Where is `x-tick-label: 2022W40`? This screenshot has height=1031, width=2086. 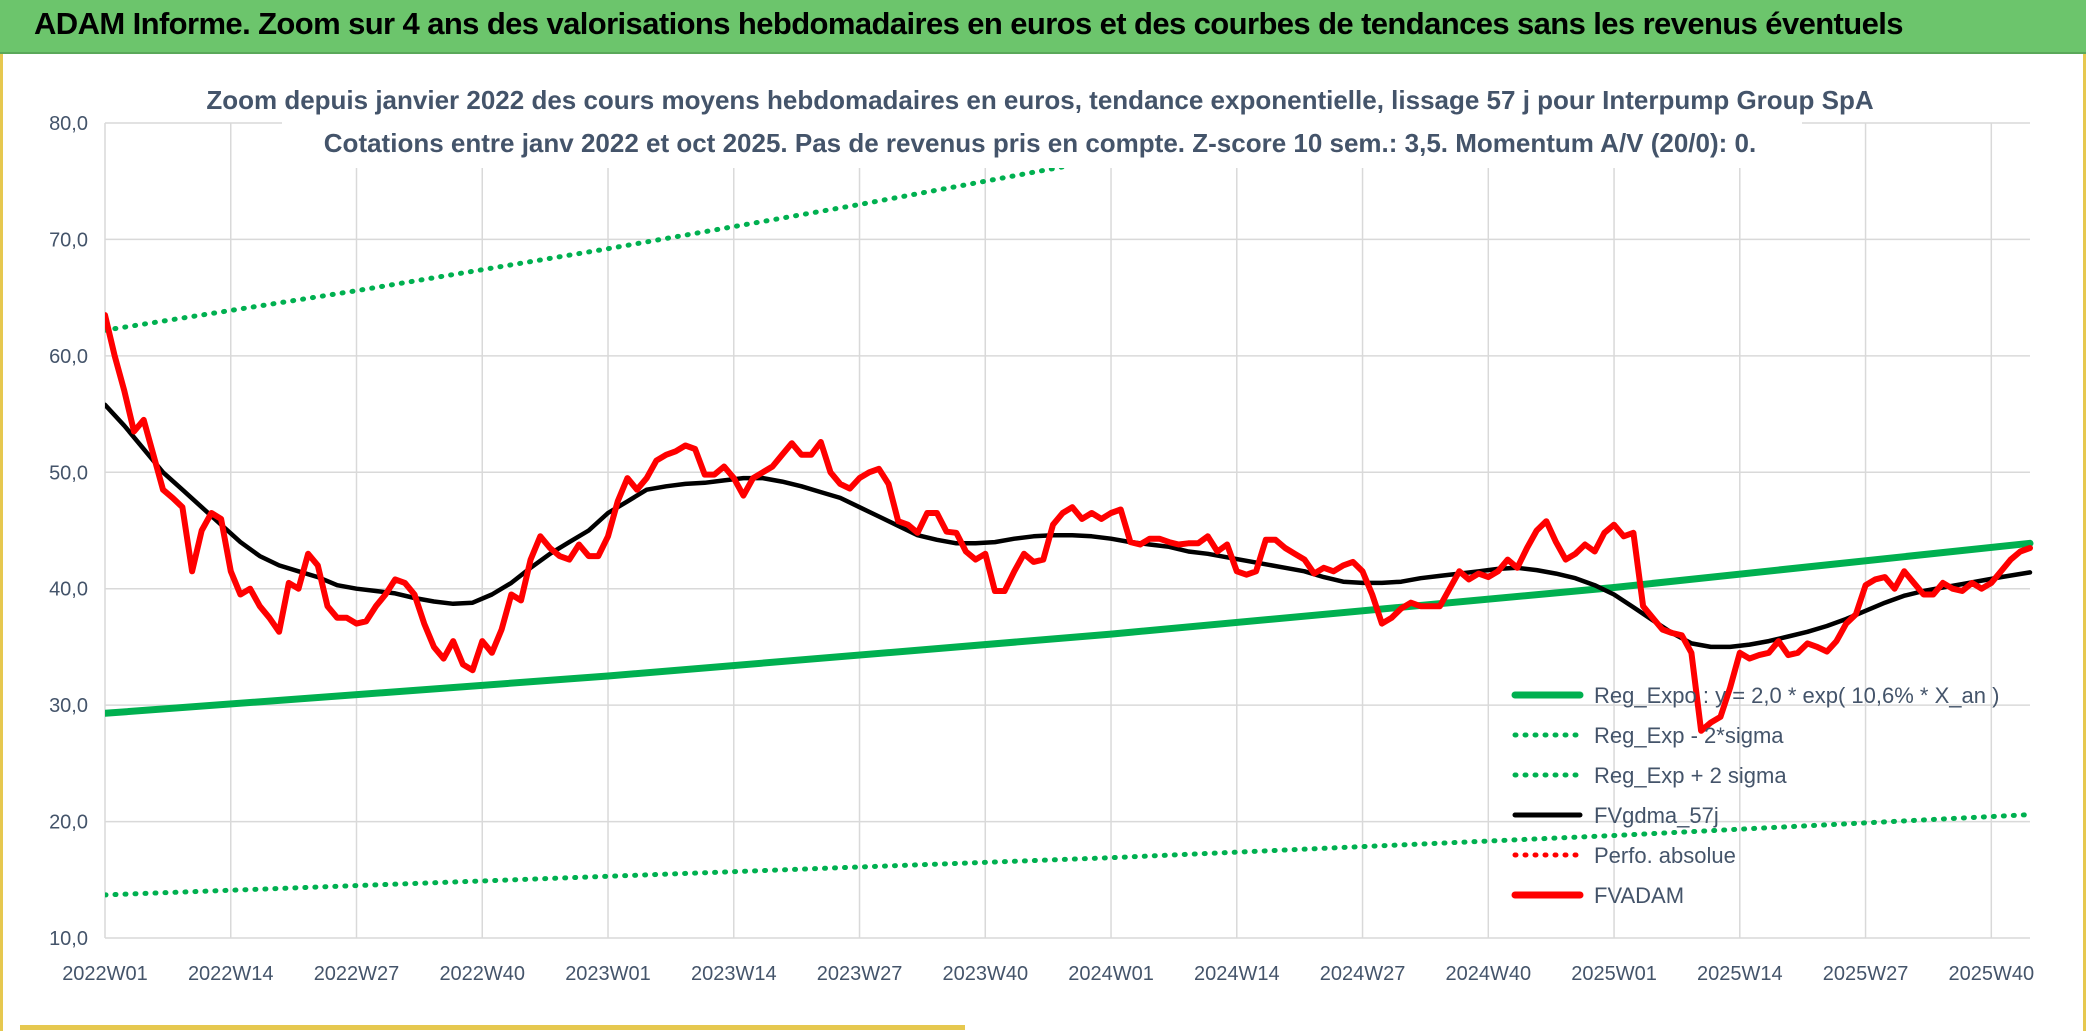
x-tick-label: 2022W40 is located at coordinates (482, 974).